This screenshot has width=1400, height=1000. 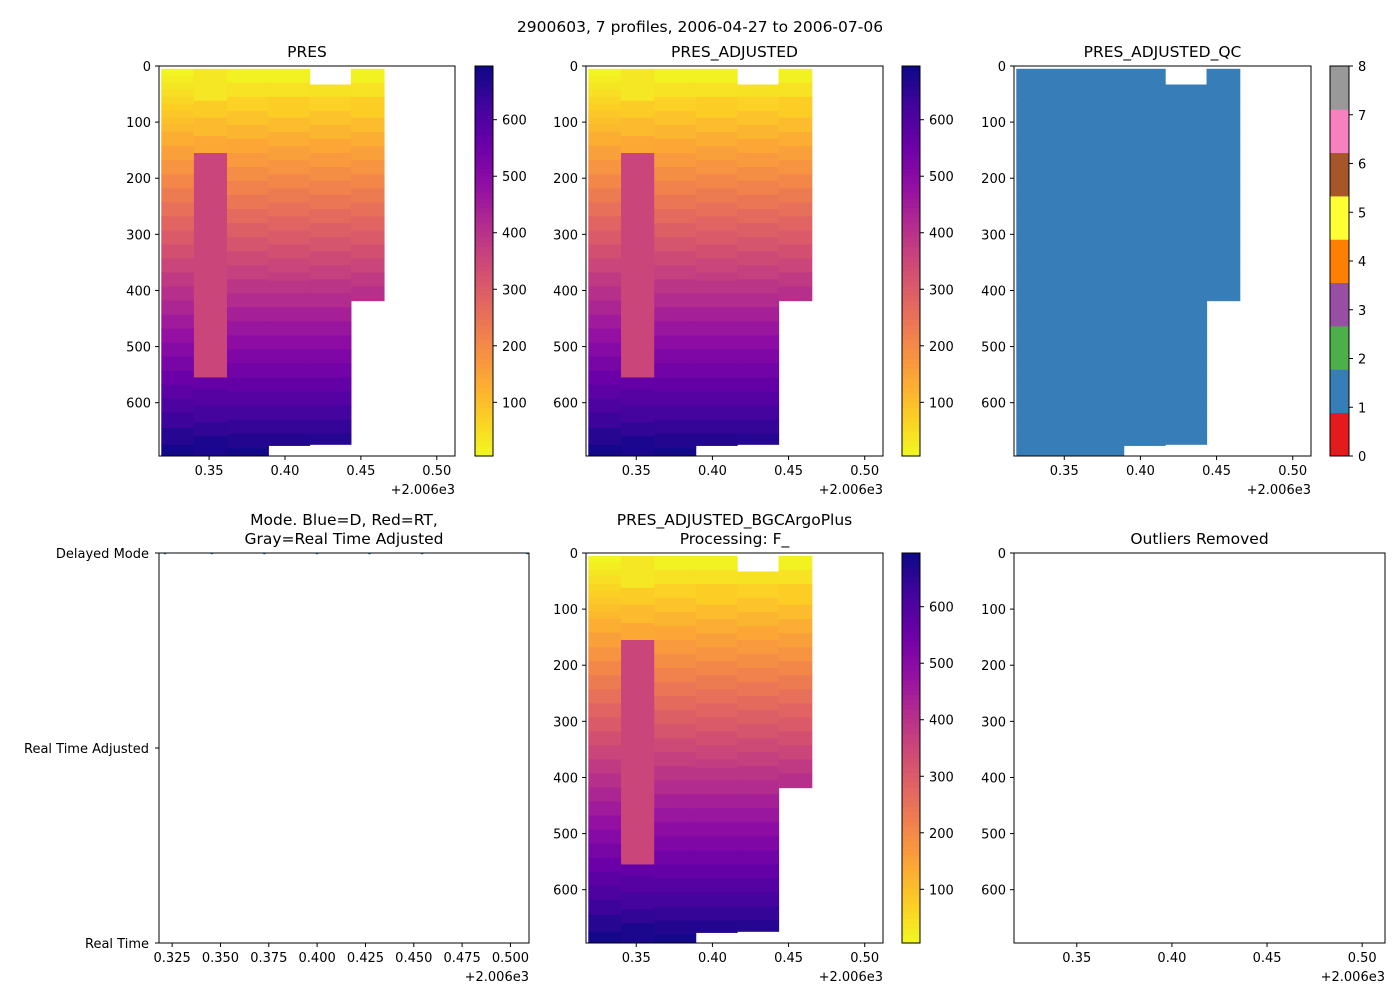 I want to click on colorbar-tick-label: 3, so click(x=1362, y=311).